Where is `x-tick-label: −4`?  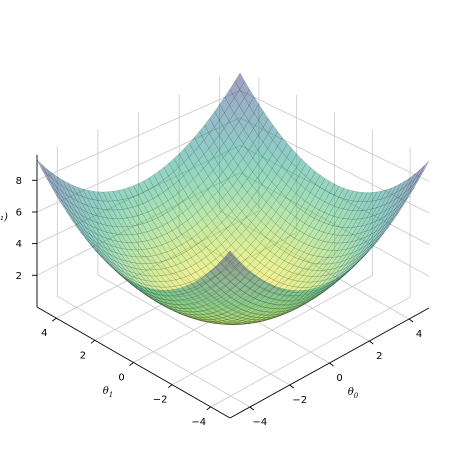
x-tick-label: −4 is located at coordinates (260, 422).